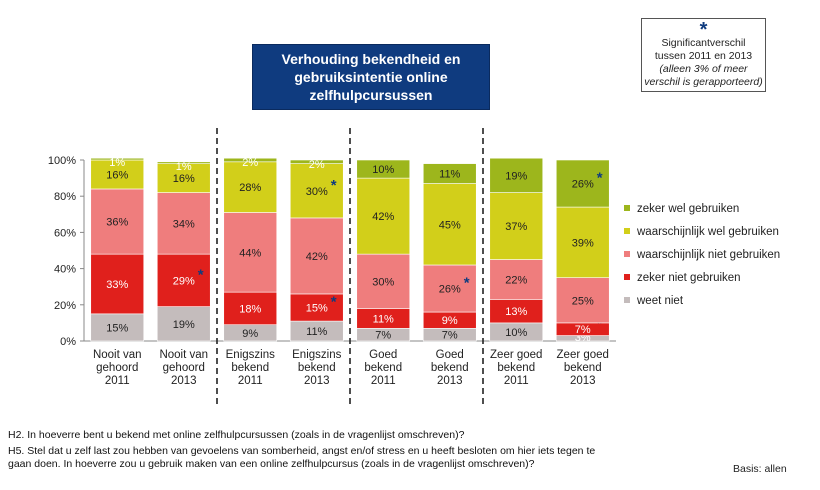 Image resolution: width=820 pixels, height=490 pixels. I want to click on x-tick-label: Zeer goed, so click(583, 355).